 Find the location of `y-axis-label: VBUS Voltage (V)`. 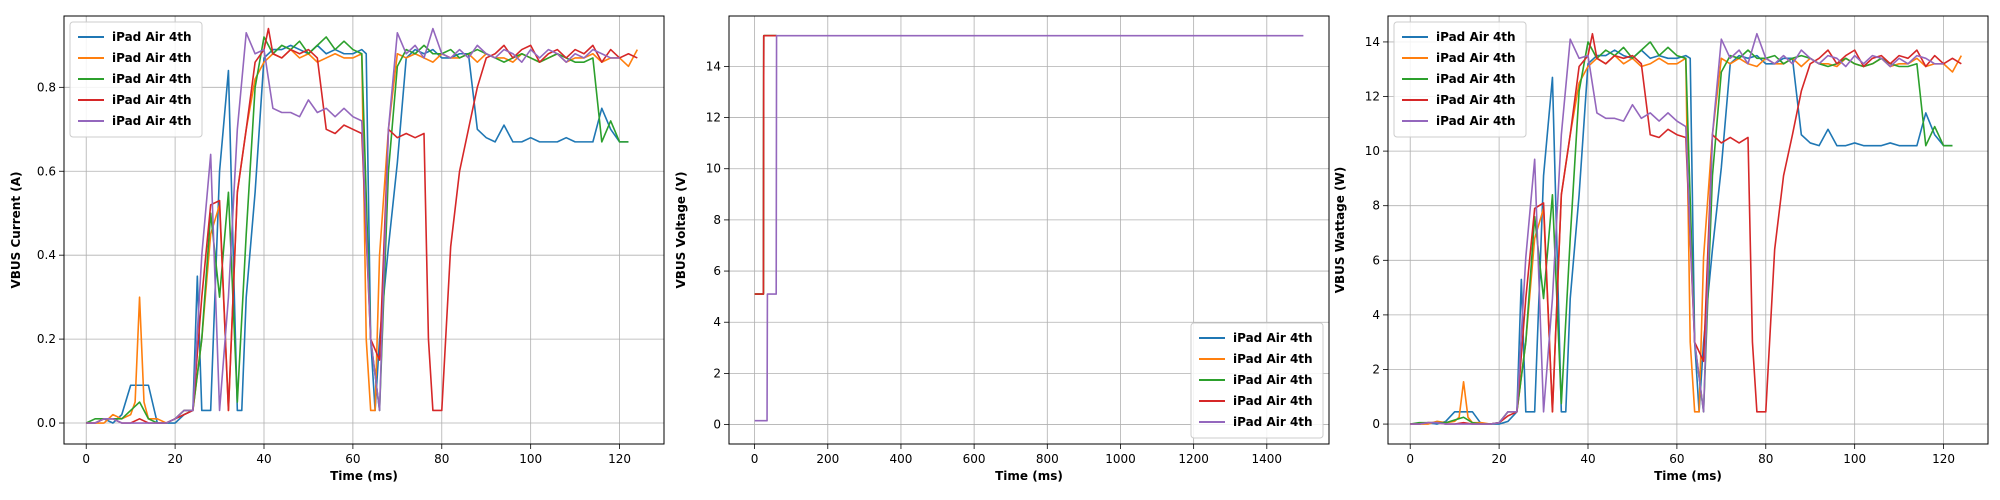

y-axis-label: VBUS Voltage (V) is located at coordinates (681, 230).